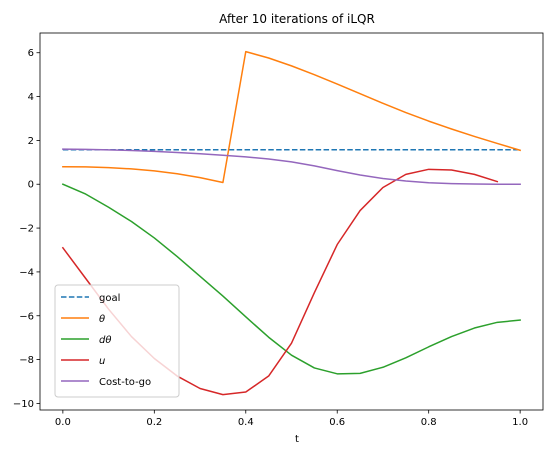  Describe the element at coordinates (337, 422) in the screenshot. I see `x-tick-label: 0.6` at that location.